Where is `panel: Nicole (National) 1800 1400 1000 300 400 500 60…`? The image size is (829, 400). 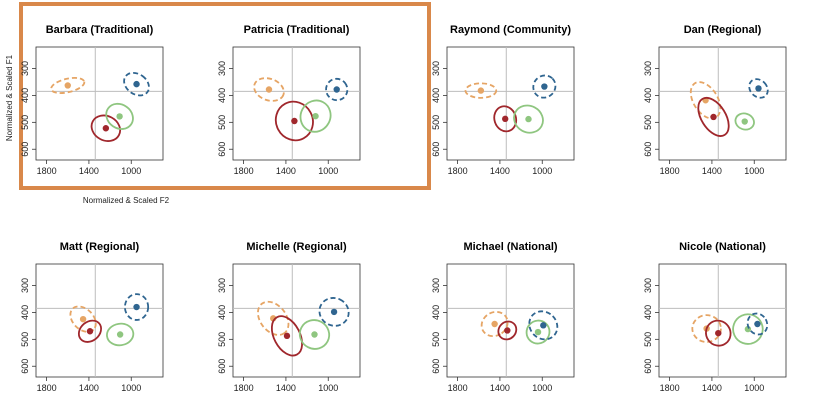
panel: Nicole (National) 1800 1400 1000 300 400 500 60… is located at coordinates (715, 317).